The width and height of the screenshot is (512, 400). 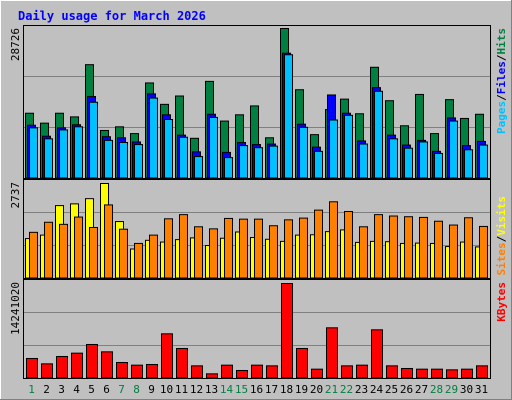 I want to click on x-label-day-15: 15, so click(x=241, y=389).